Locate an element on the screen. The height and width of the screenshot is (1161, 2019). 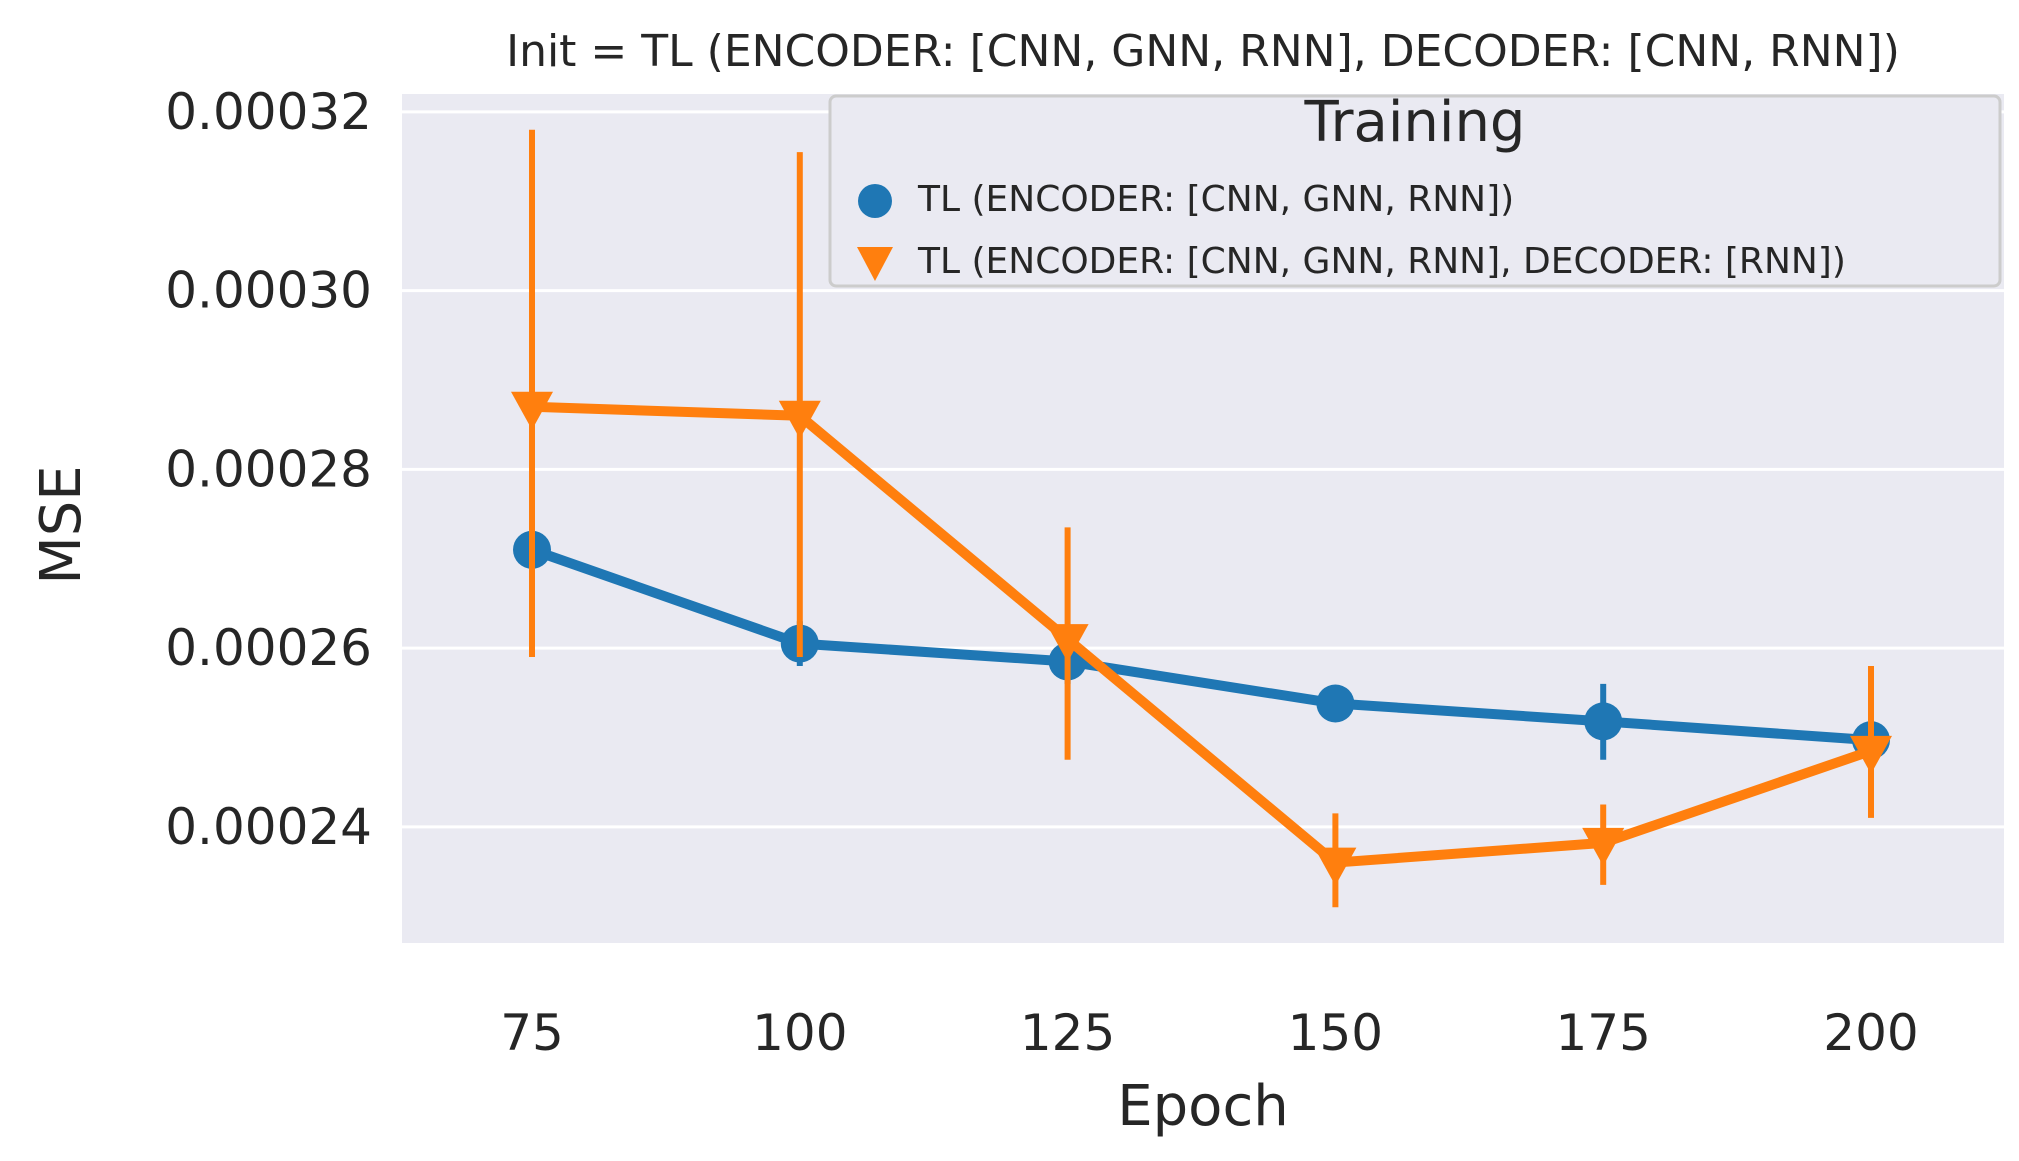
y-tick-label: 0.00028 is located at coordinates (268, 469).